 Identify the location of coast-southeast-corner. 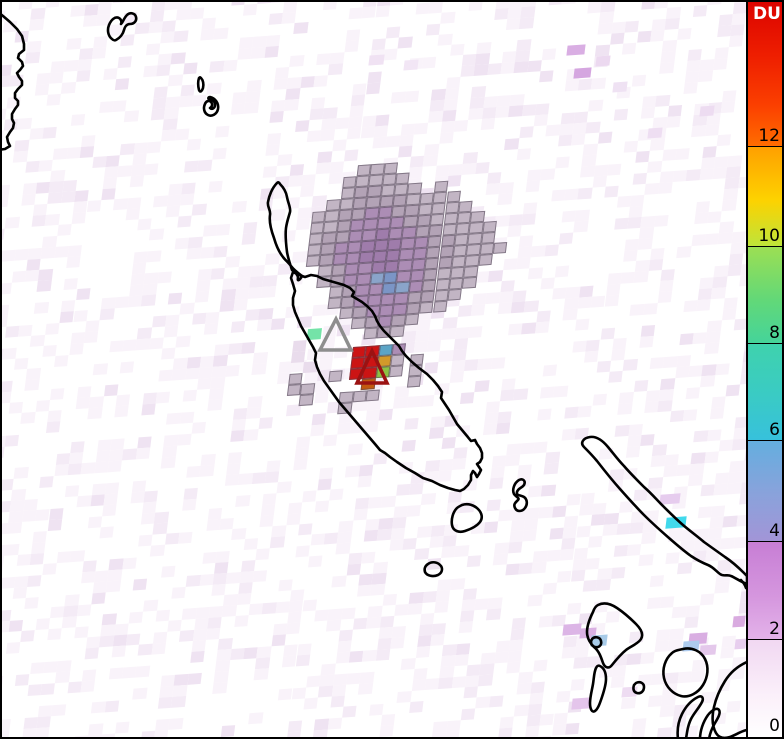
(728, 700).